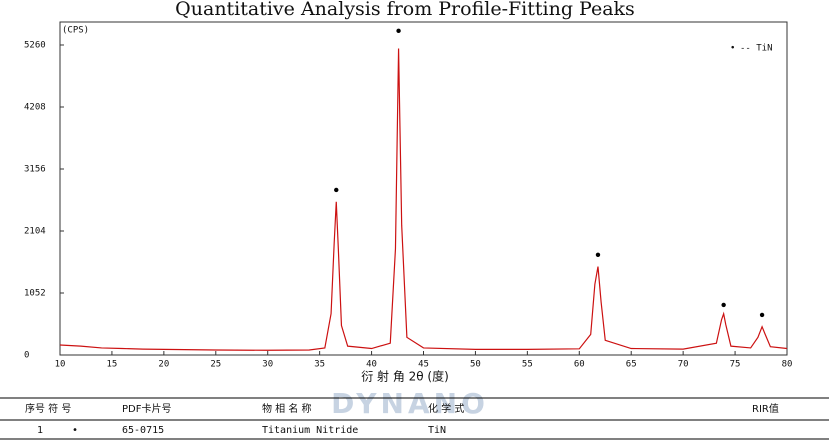 This screenshot has width=829, height=441. I want to click on table-cell: 1, so click(40, 430).